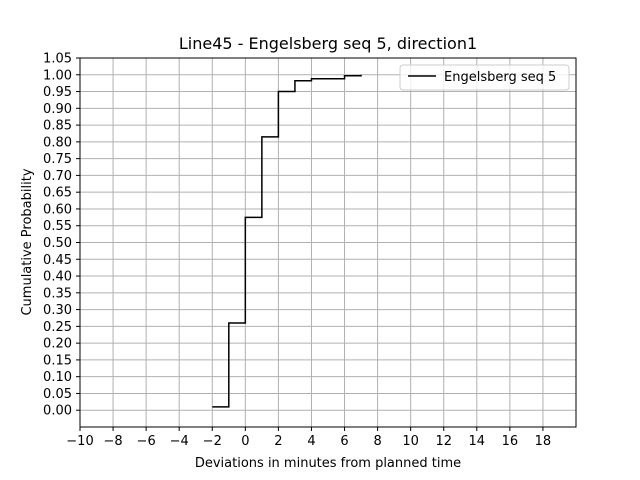 The height and width of the screenshot is (480, 640). Describe the element at coordinates (477, 441) in the screenshot. I see `x-tick-label: 14` at that location.